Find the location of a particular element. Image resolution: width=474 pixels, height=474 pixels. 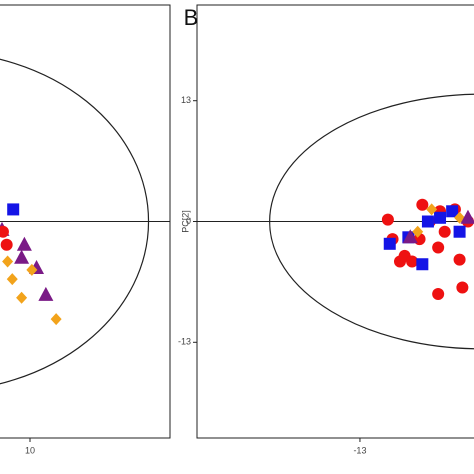

y-tick-label: -13 is located at coordinates (184, 342).